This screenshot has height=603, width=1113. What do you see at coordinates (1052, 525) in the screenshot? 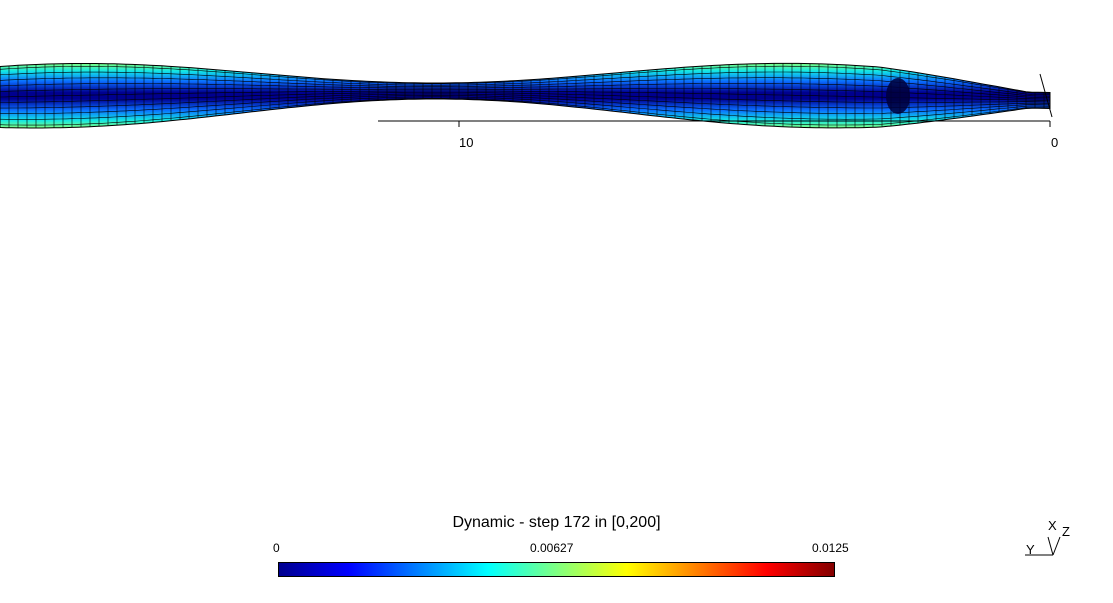
I see `triad-x-label: X` at bounding box center [1052, 525].